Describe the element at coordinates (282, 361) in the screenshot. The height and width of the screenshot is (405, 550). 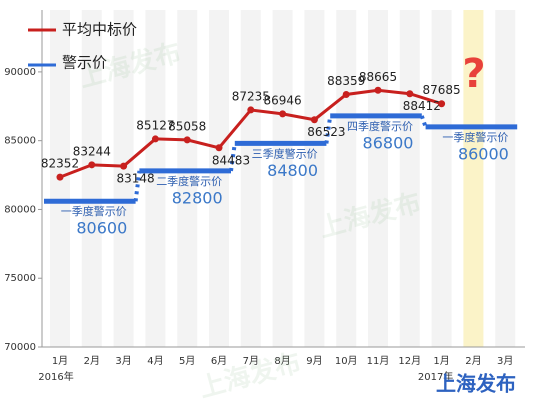
I see `x-tick-label: 8月` at that location.